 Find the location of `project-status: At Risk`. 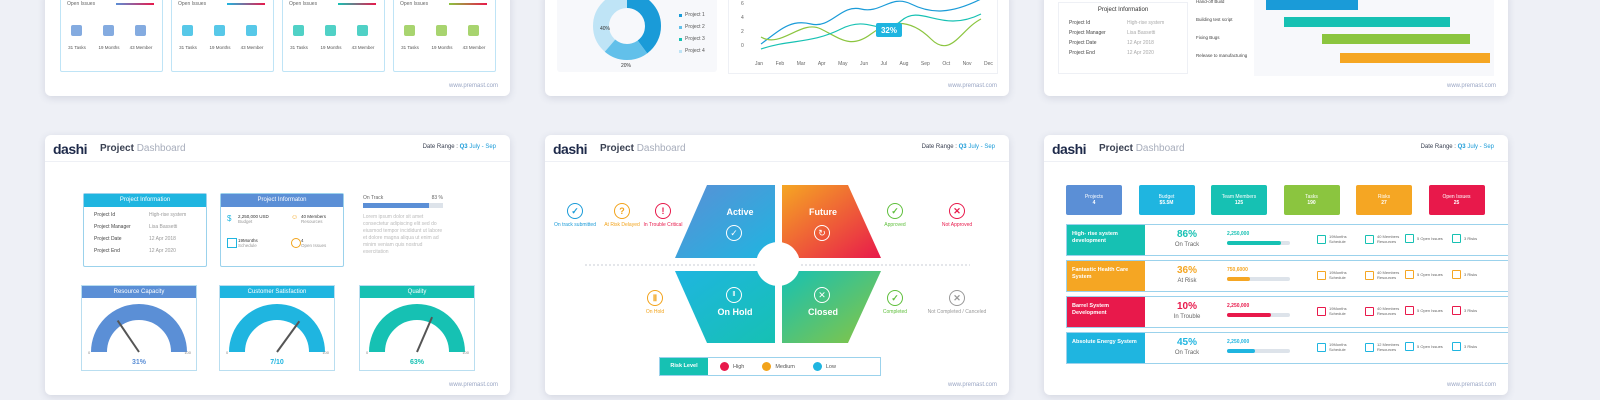

project-status: At Risk is located at coordinates (1187, 281).